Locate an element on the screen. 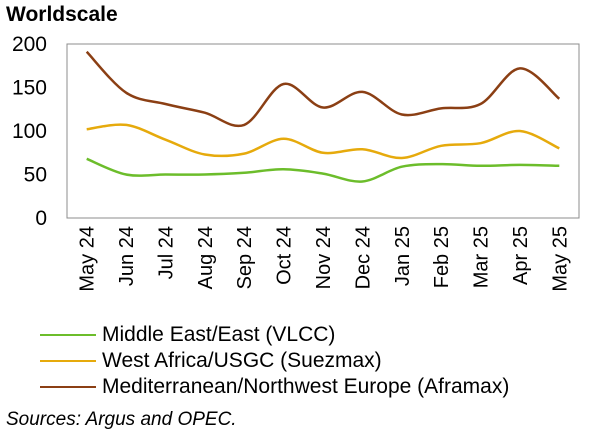 Image resolution: width=604 pixels, height=437 pixels. x-tick-label: Dec 24 is located at coordinates (363, 257).